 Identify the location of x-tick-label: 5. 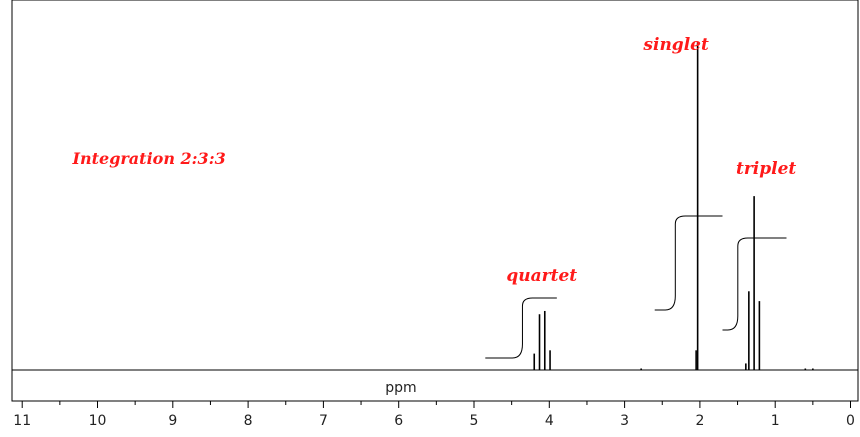
(474, 421).